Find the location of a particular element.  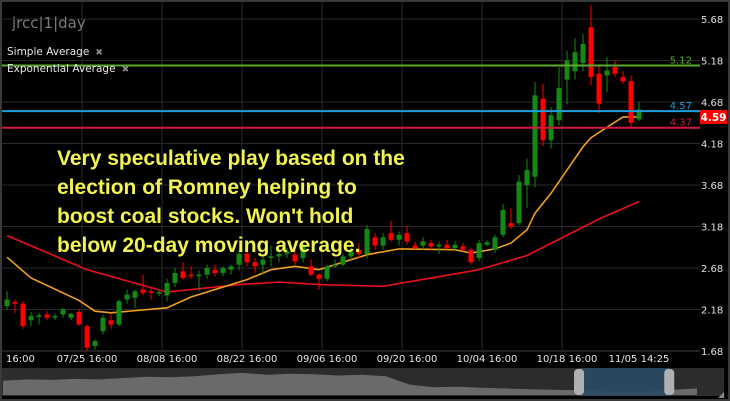

annotation-line: boost coal stocks. Won't hold is located at coordinates (205, 216).